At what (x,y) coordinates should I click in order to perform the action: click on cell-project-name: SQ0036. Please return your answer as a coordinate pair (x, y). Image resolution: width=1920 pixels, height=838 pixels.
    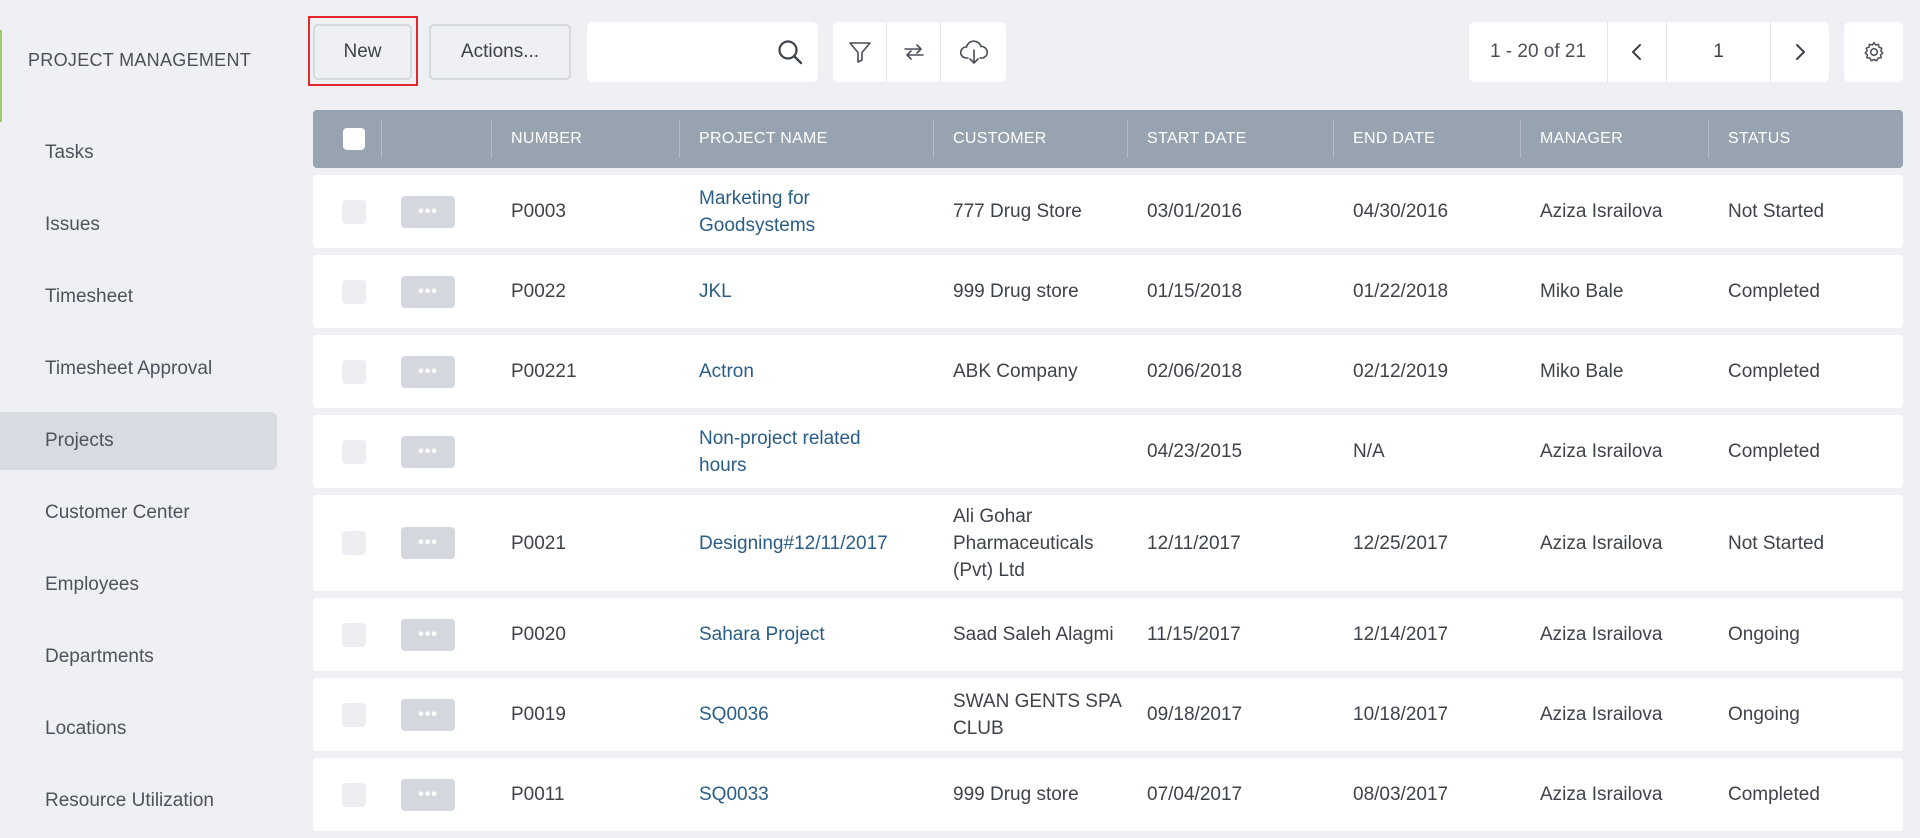
    Looking at the image, I should click on (734, 714).